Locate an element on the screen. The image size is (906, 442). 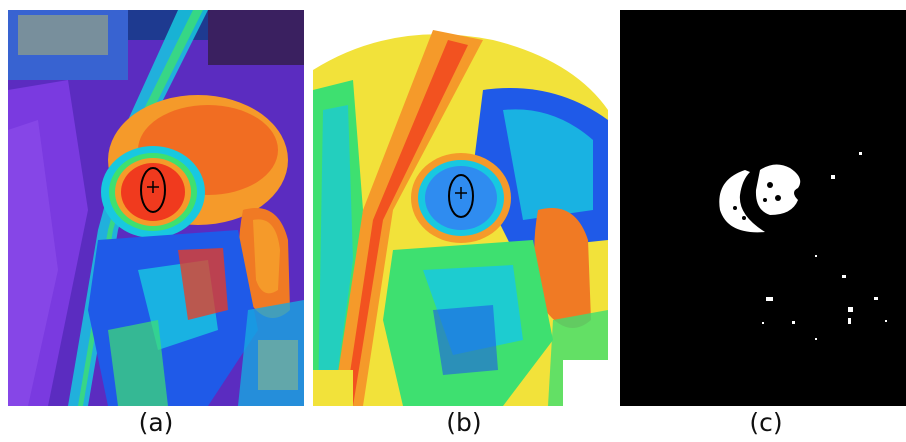
caption-c: (c) is located at coordinates (766, 422).